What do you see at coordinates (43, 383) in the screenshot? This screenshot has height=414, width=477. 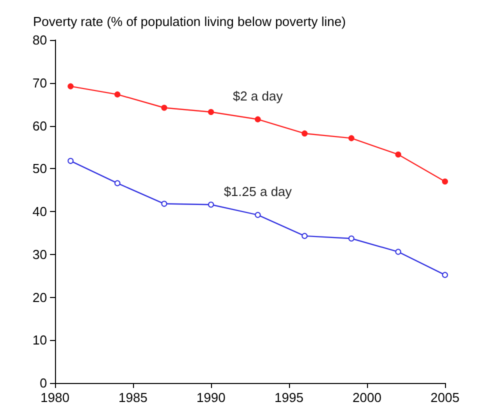 I see `y-tick-label: 0` at bounding box center [43, 383].